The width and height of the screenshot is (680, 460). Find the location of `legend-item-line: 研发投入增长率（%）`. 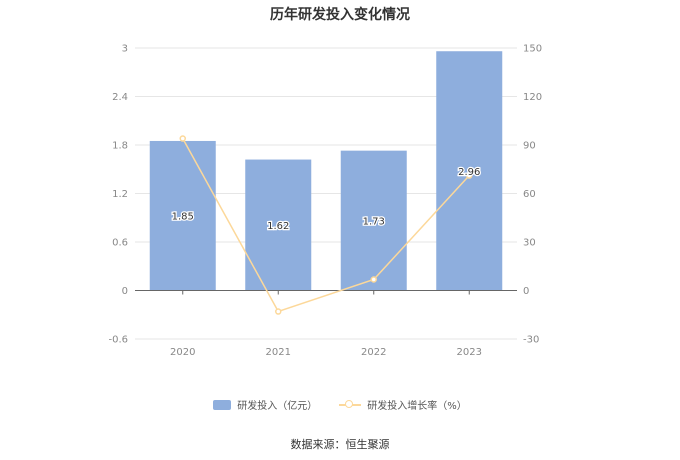

legend-item-line: 研发投入增长率（%） is located at coordinates (403, 404).